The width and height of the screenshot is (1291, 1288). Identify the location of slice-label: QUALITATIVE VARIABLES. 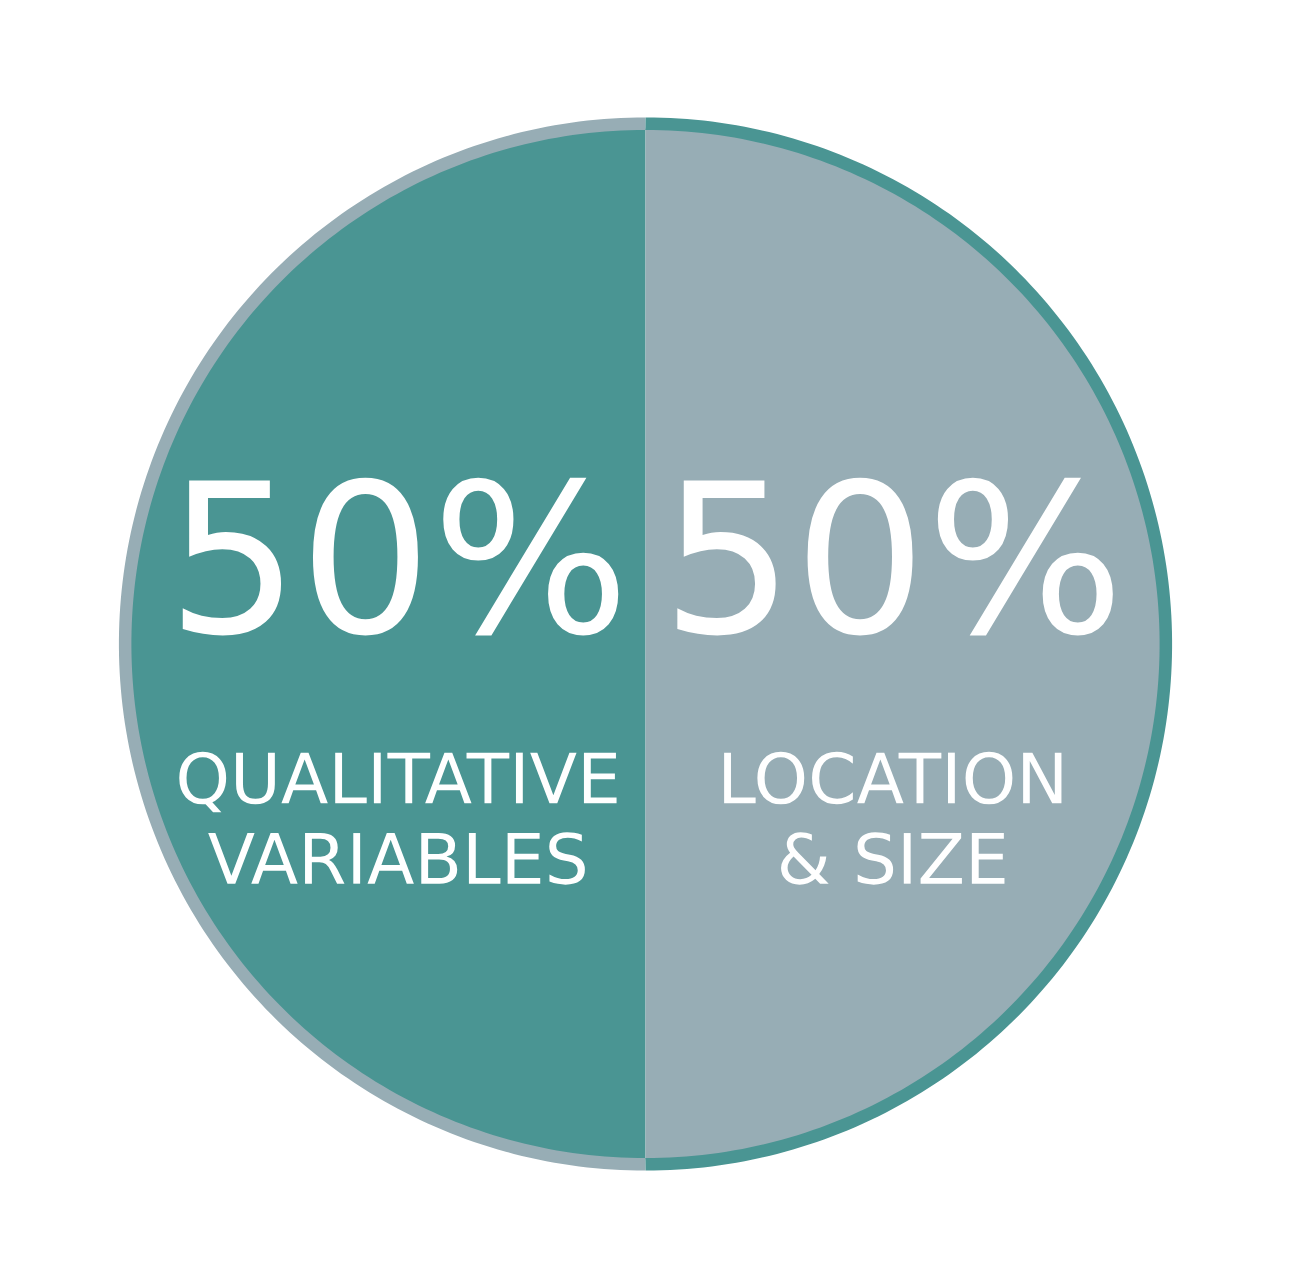
(398, 818).